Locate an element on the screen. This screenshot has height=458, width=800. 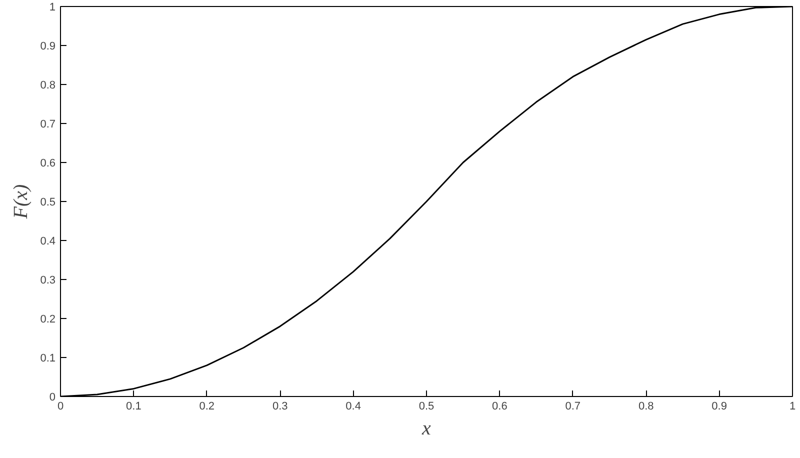
x-tick-label: 0.5 is located at coordinates (426, 406).